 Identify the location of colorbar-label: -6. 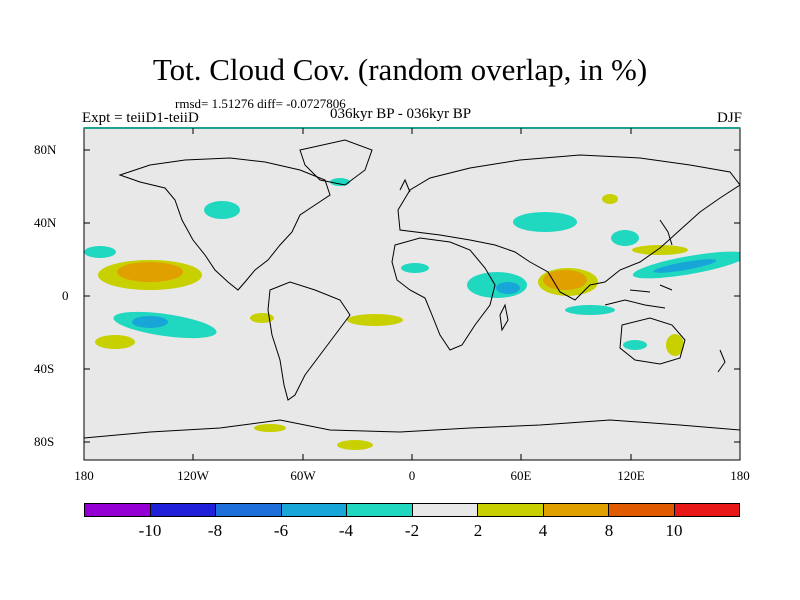
(281, 530).